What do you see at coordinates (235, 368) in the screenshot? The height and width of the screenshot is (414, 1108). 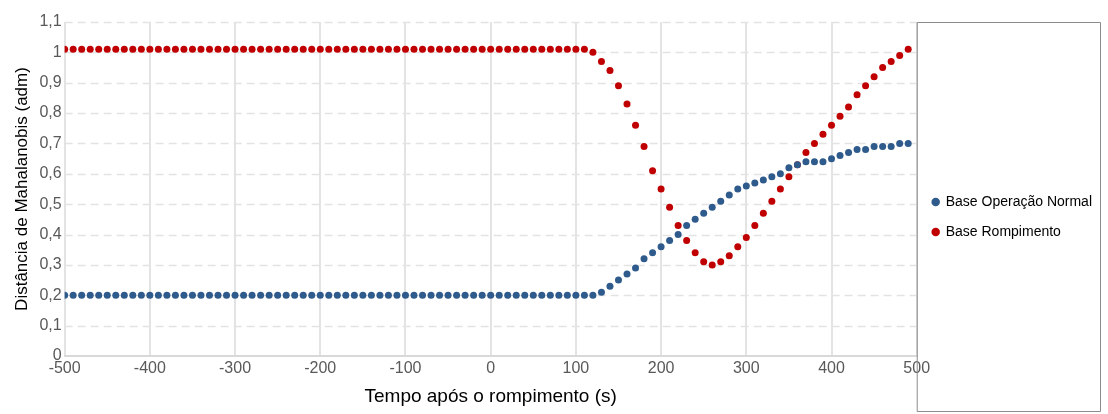 I see `x-tick-label: -300` at bounding box center [235, 368].